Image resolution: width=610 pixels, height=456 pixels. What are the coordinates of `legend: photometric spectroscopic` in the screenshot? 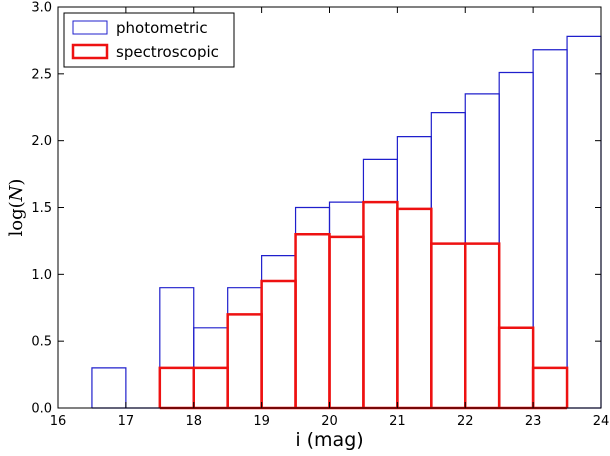 It's located at (149, 40).